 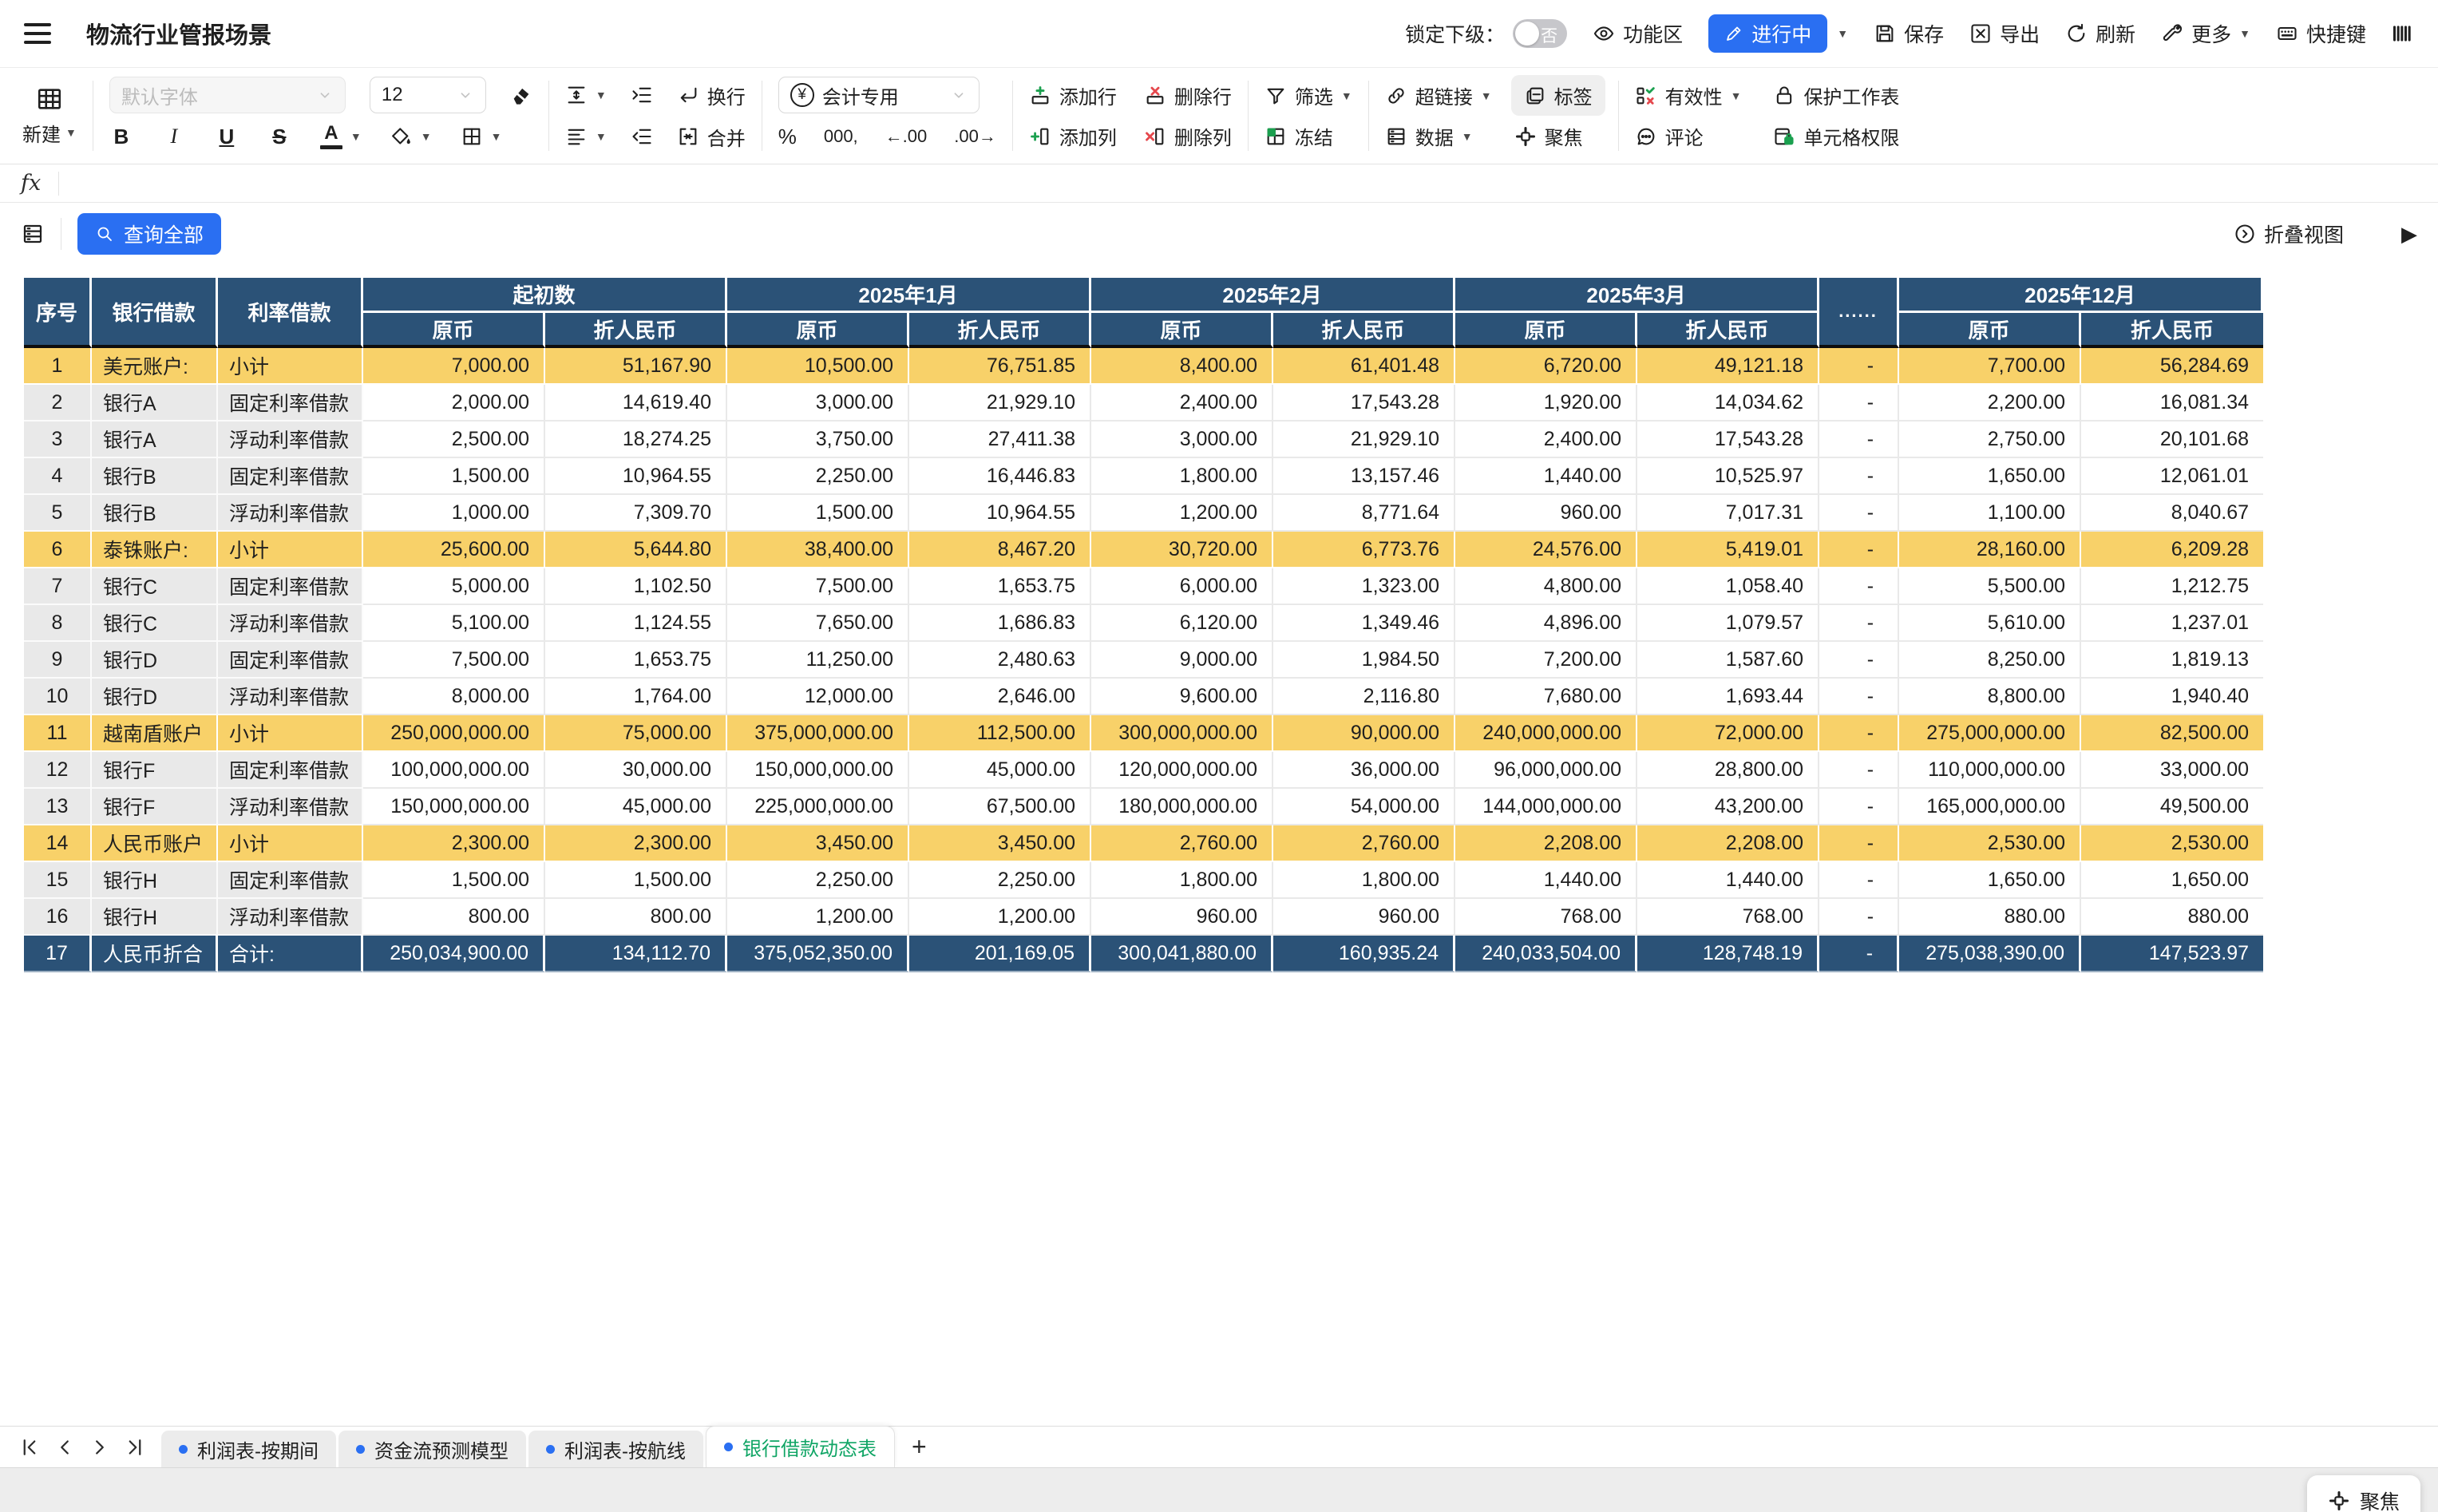 I want to click on table-cell: 1,000.00, so click(x=455, y=513).